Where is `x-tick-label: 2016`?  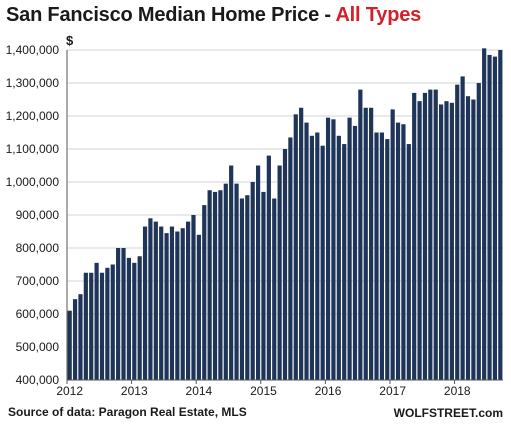
x-tick-label: 2016 is located at coordinates (328, 391).